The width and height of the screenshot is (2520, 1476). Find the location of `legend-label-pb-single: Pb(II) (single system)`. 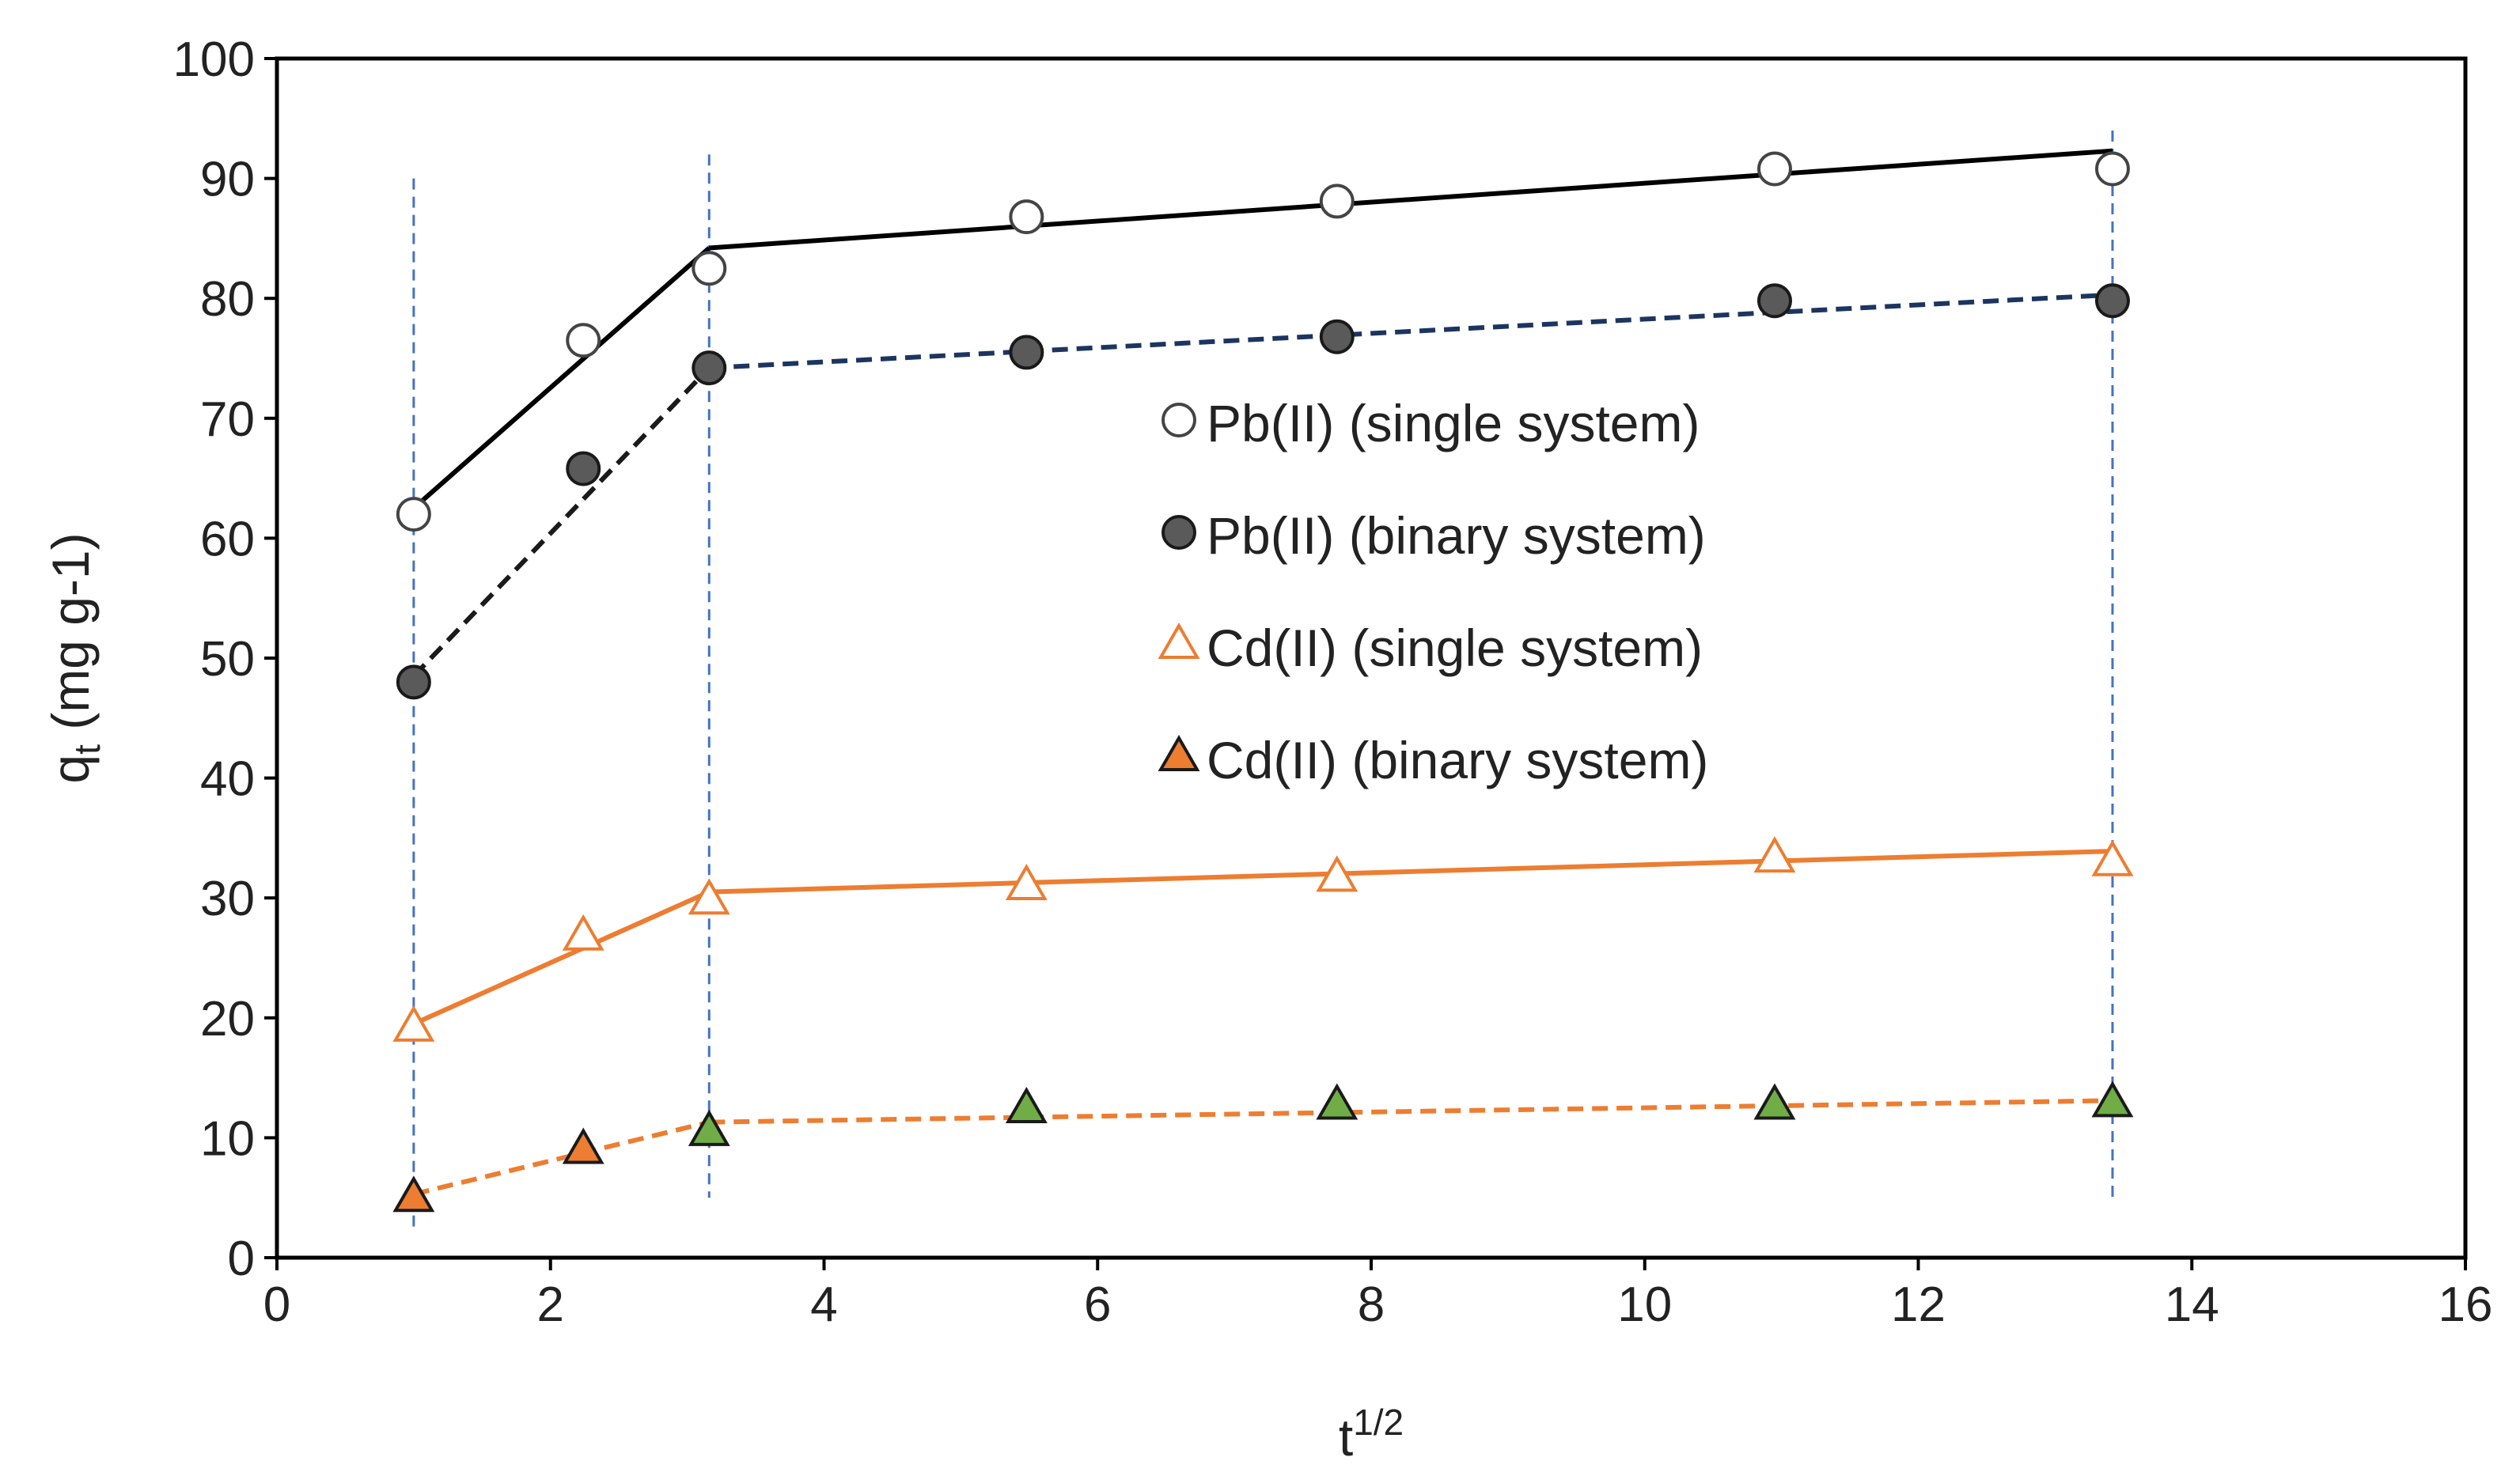

legend-label-pb-single: Pb(II) (single system) is located at coordinates (1453, 423).